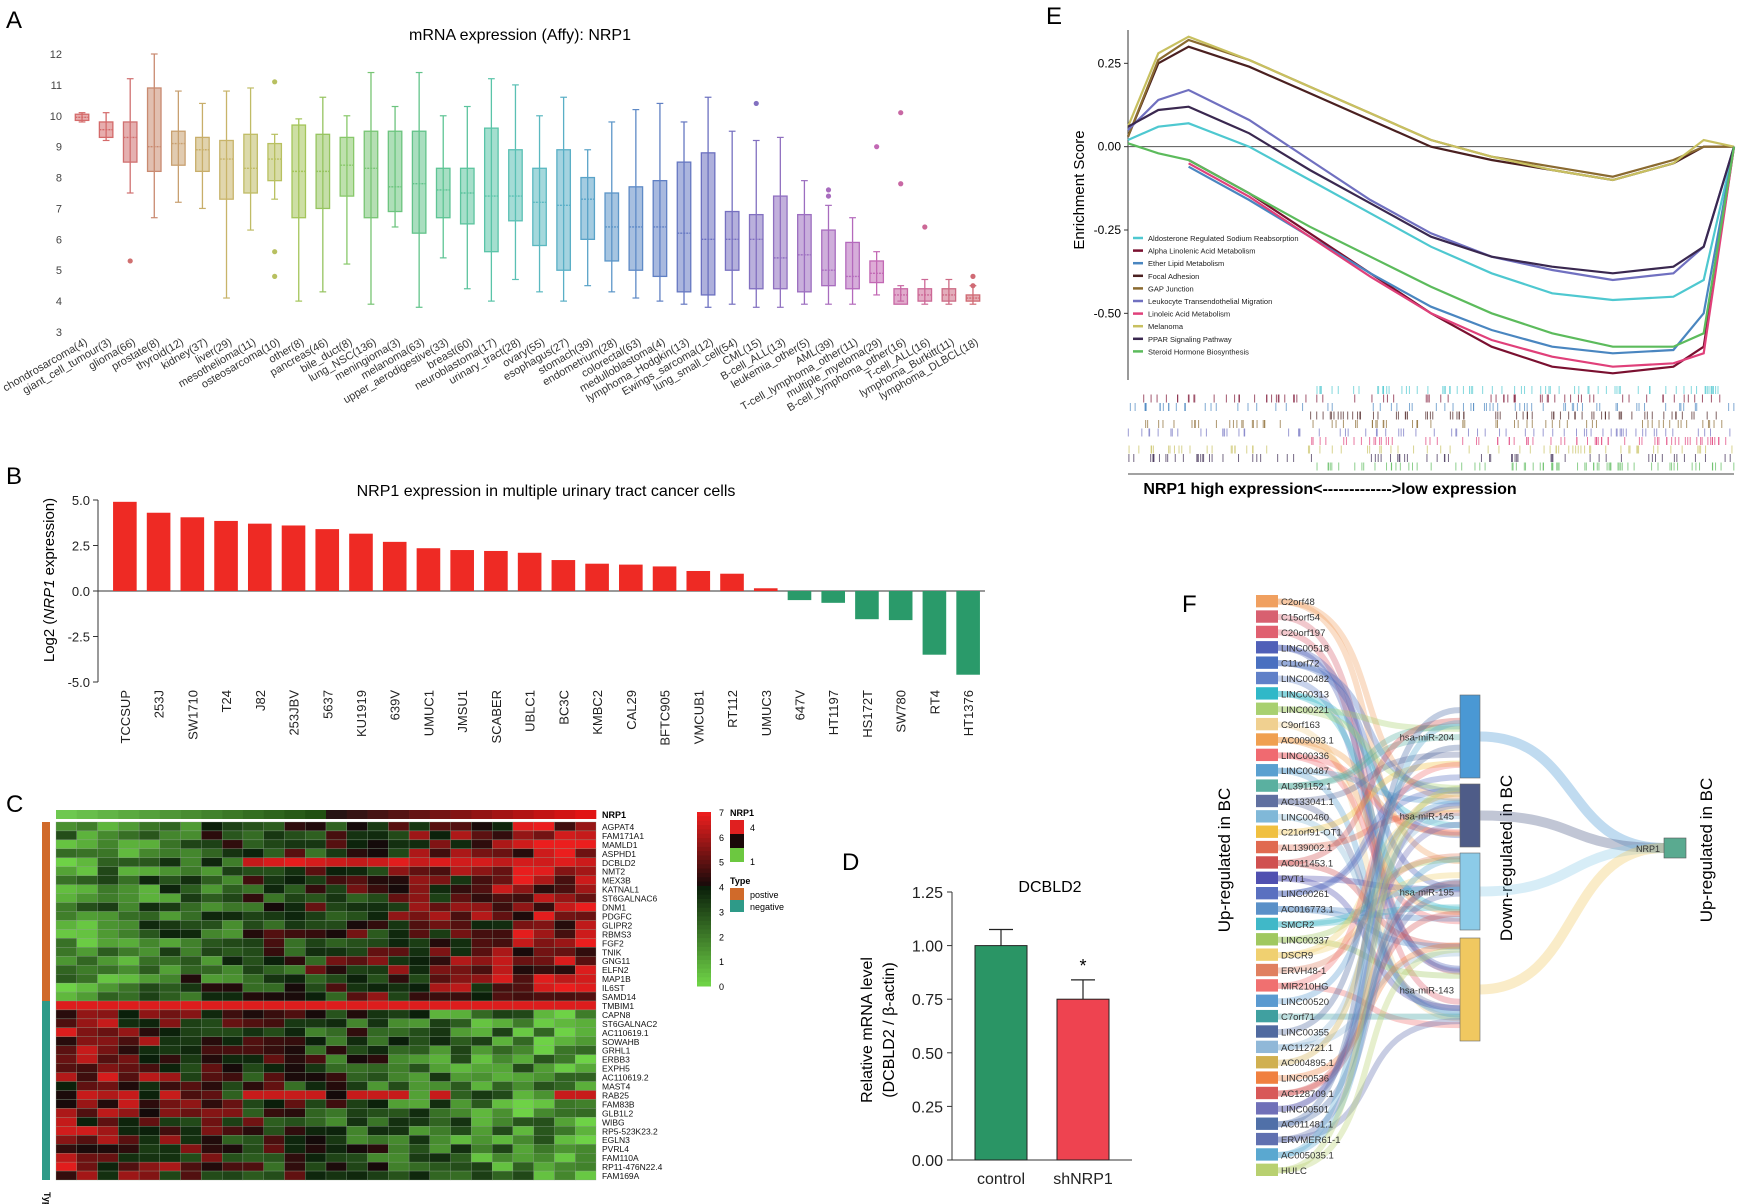 This screenshot has height=1204, width=1738. I want to click on panel-letter-e: E, so click(1054, 16).